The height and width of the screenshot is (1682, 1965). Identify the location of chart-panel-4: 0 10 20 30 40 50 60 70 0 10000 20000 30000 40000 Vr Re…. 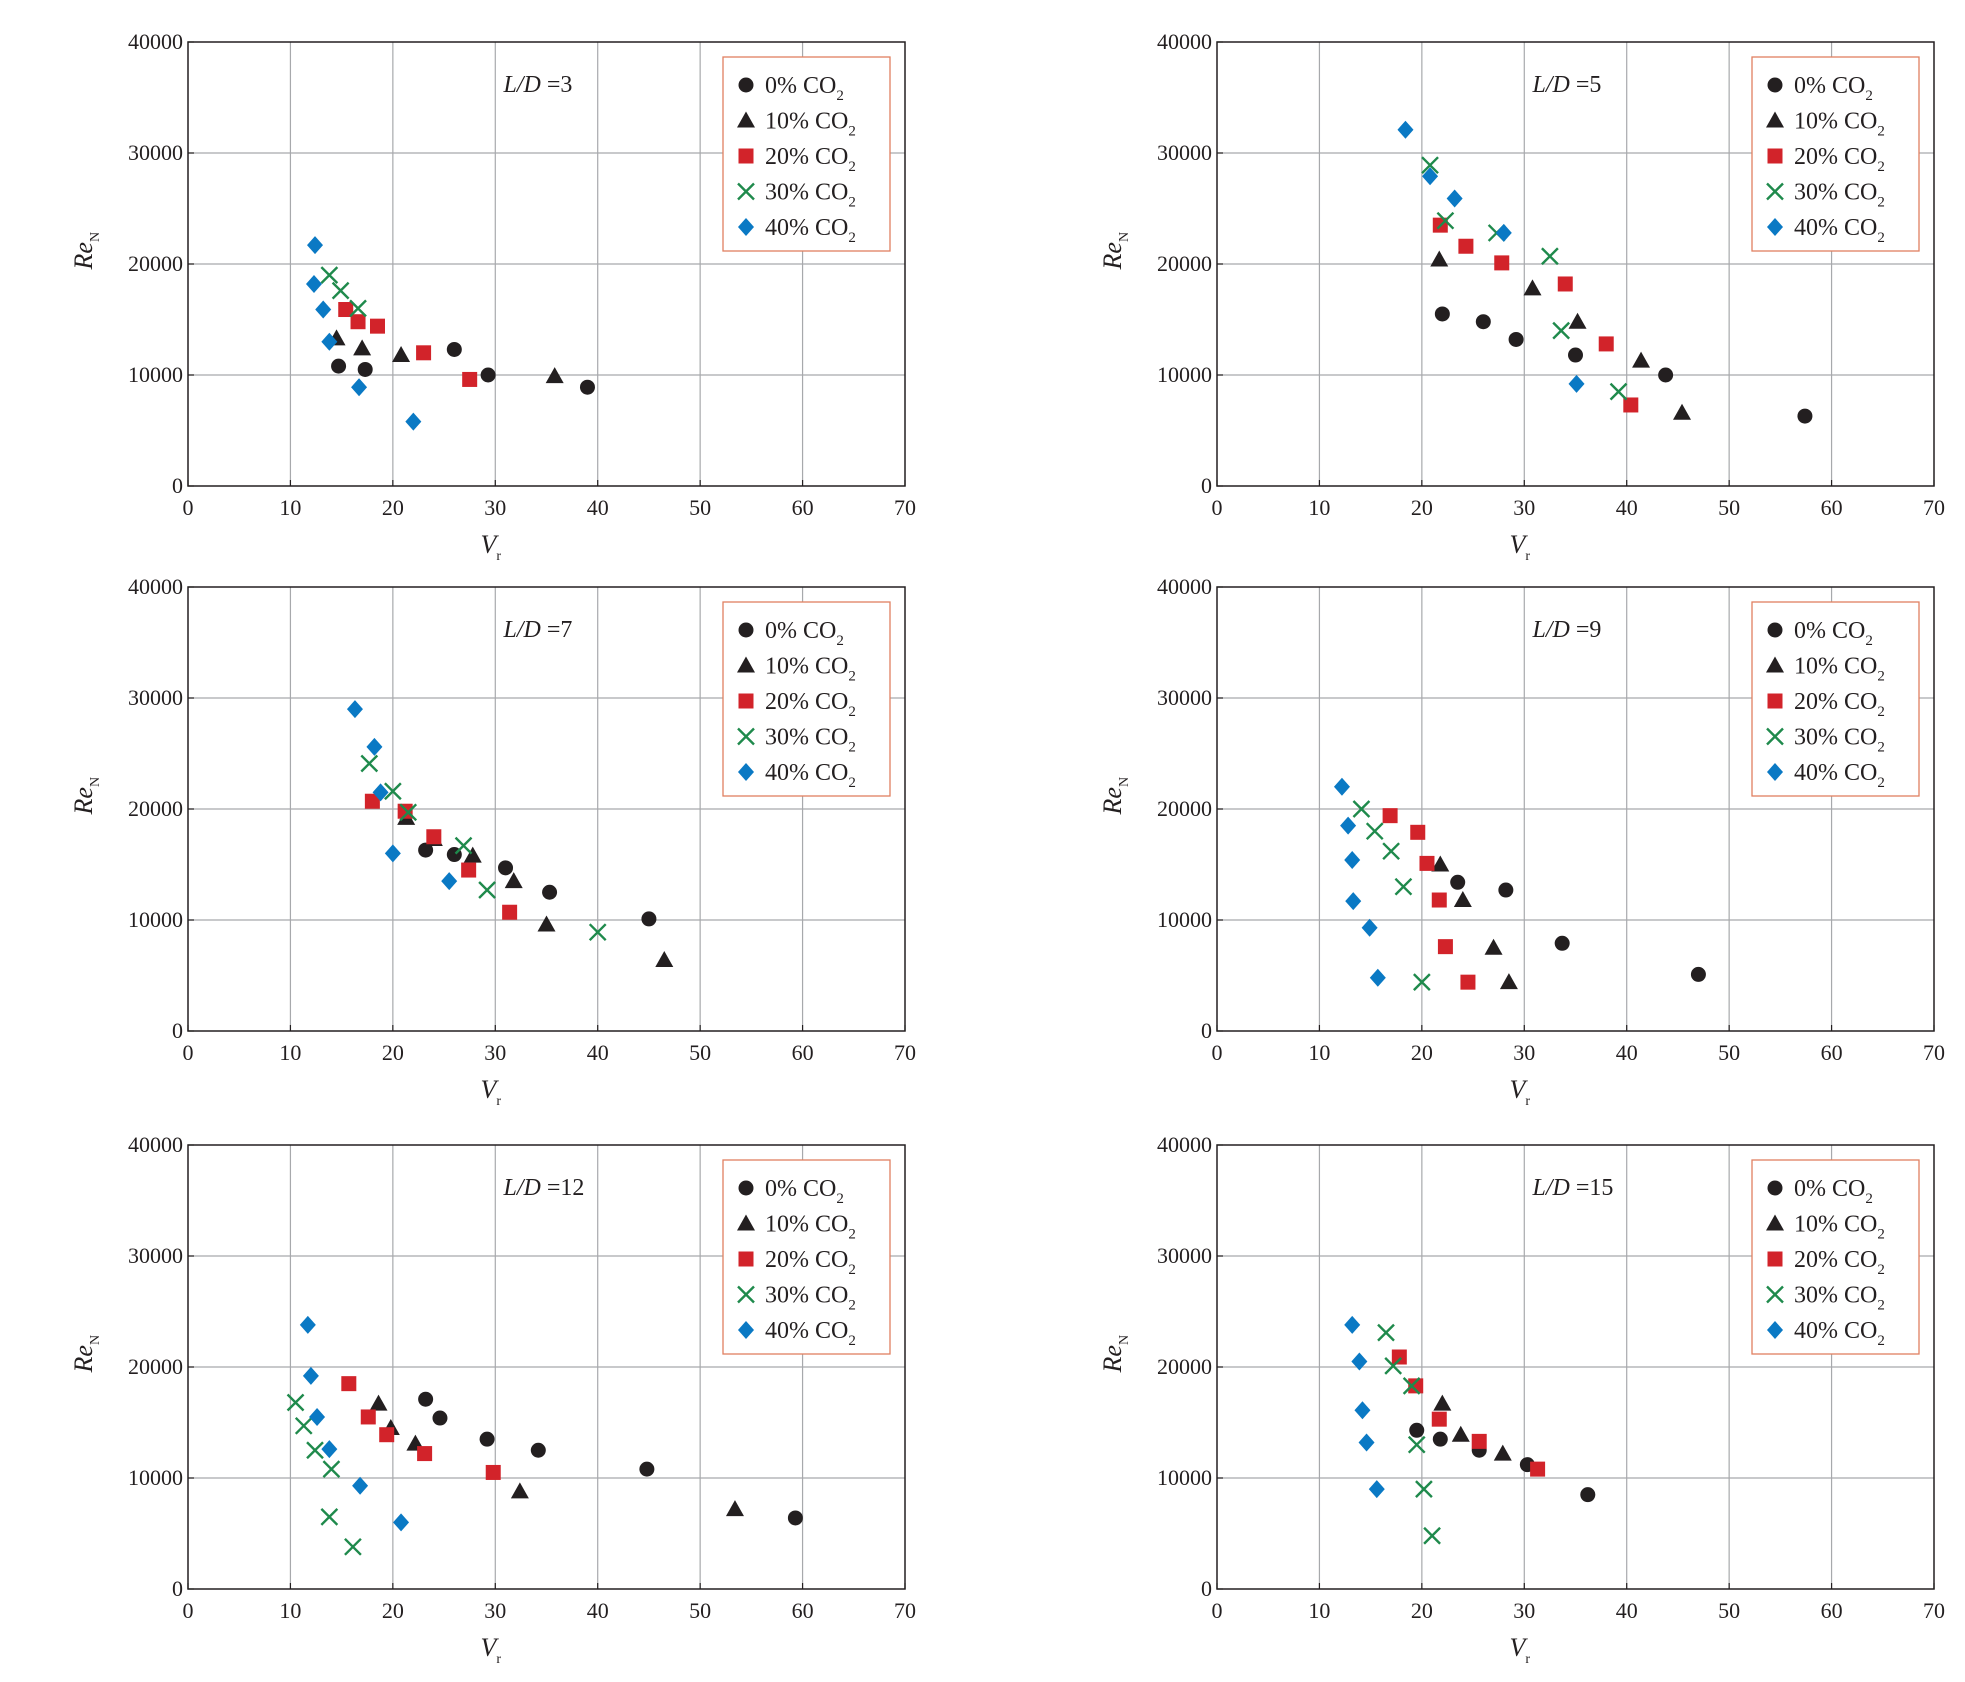
(1521, 841).